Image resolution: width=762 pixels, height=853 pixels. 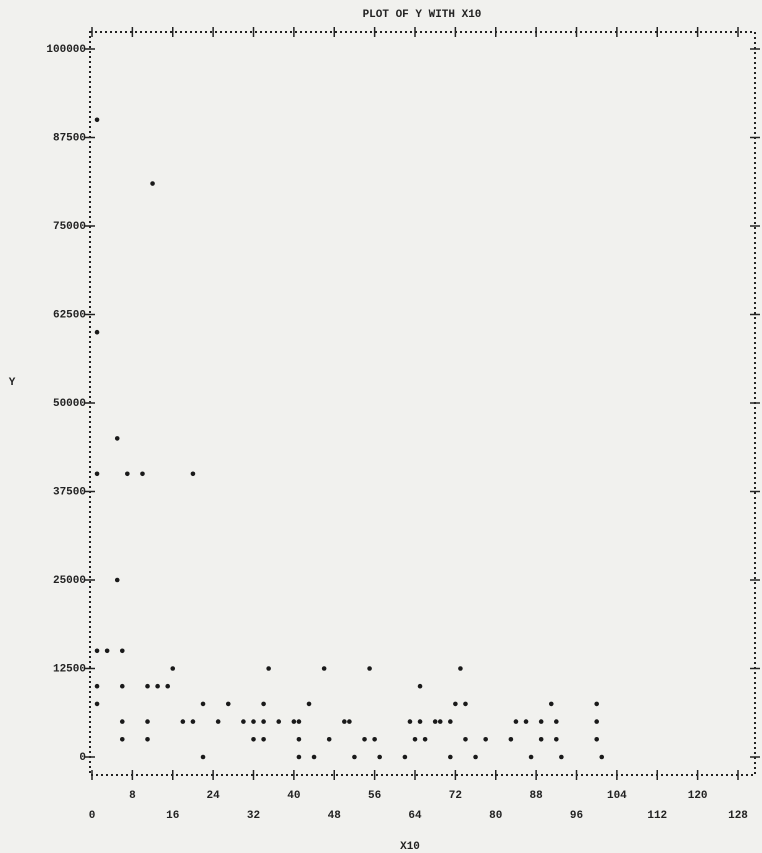 I want to click on y-tick-label: 87500, so click(x=69, y=138).